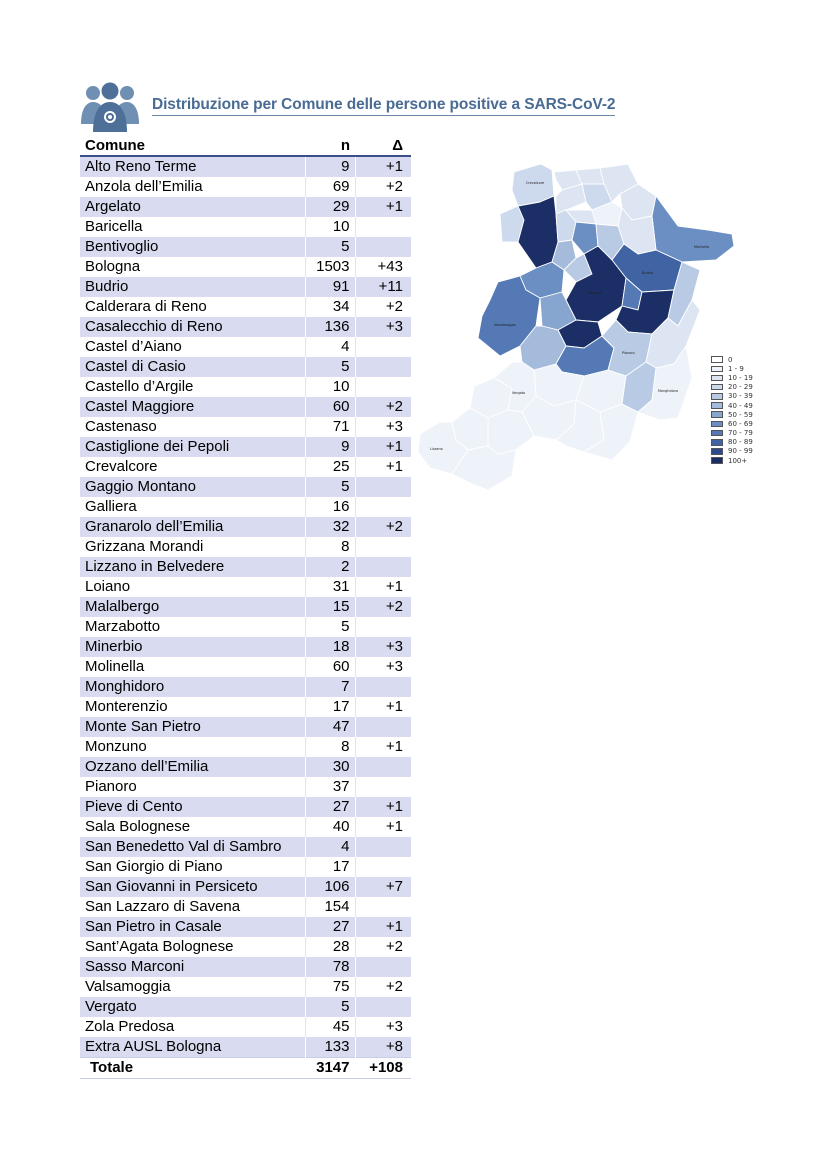 Image resolution: width=826 pixels, height=1169 pixels. What do you see at coordinates (329, 187) in the screenshot?
I see `cell-n: 69` at bounding box center [329, 187].